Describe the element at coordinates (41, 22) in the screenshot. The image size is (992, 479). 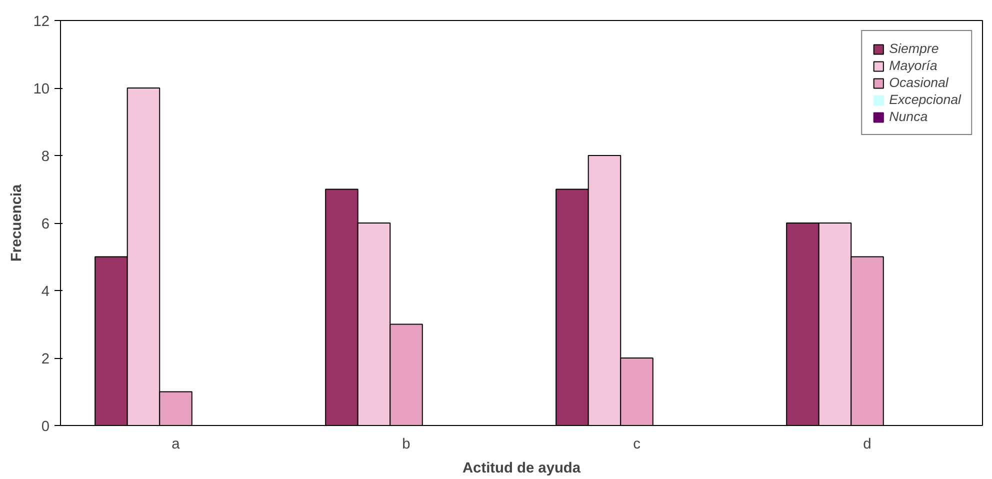
I see `y-tick-label: 12` at that location.